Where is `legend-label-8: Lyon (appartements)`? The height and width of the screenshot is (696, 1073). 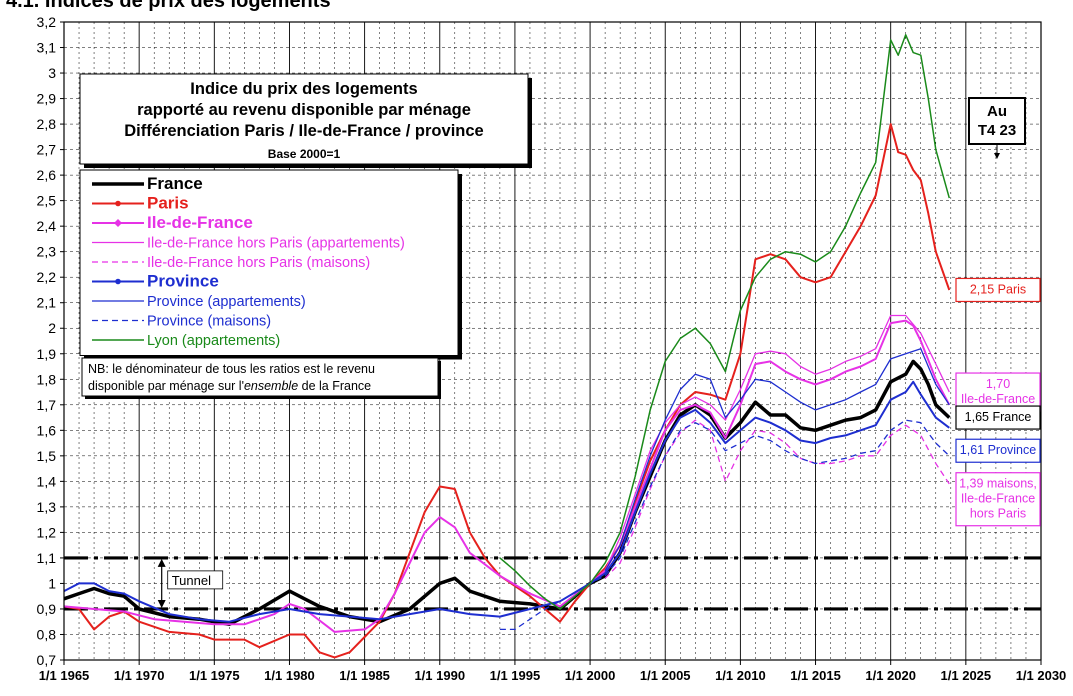
legend-label-8: Lyon (appartements) is located at coordinates (213, 341).